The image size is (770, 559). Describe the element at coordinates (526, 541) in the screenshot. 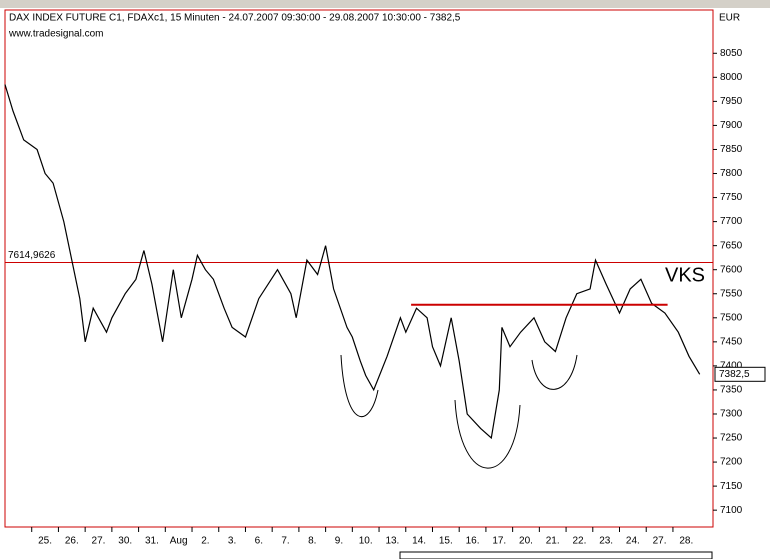

I see `x-tick-label: 20.` at that location.